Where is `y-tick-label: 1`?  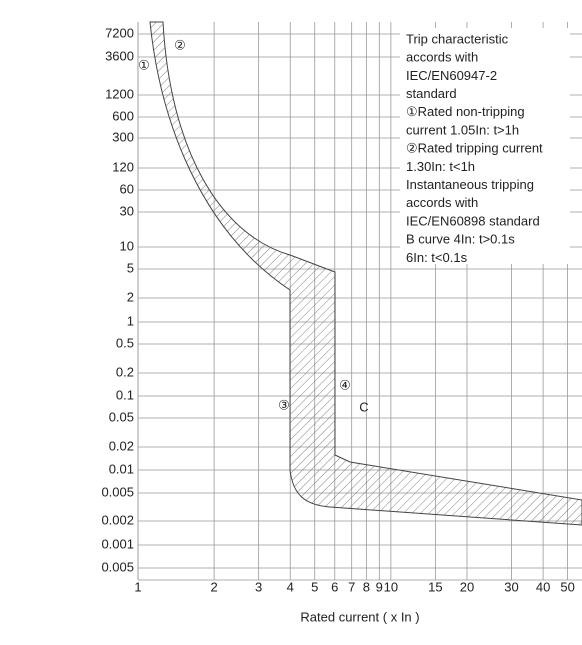 y-tick-label: 1 is located at coordinates (130, 320).